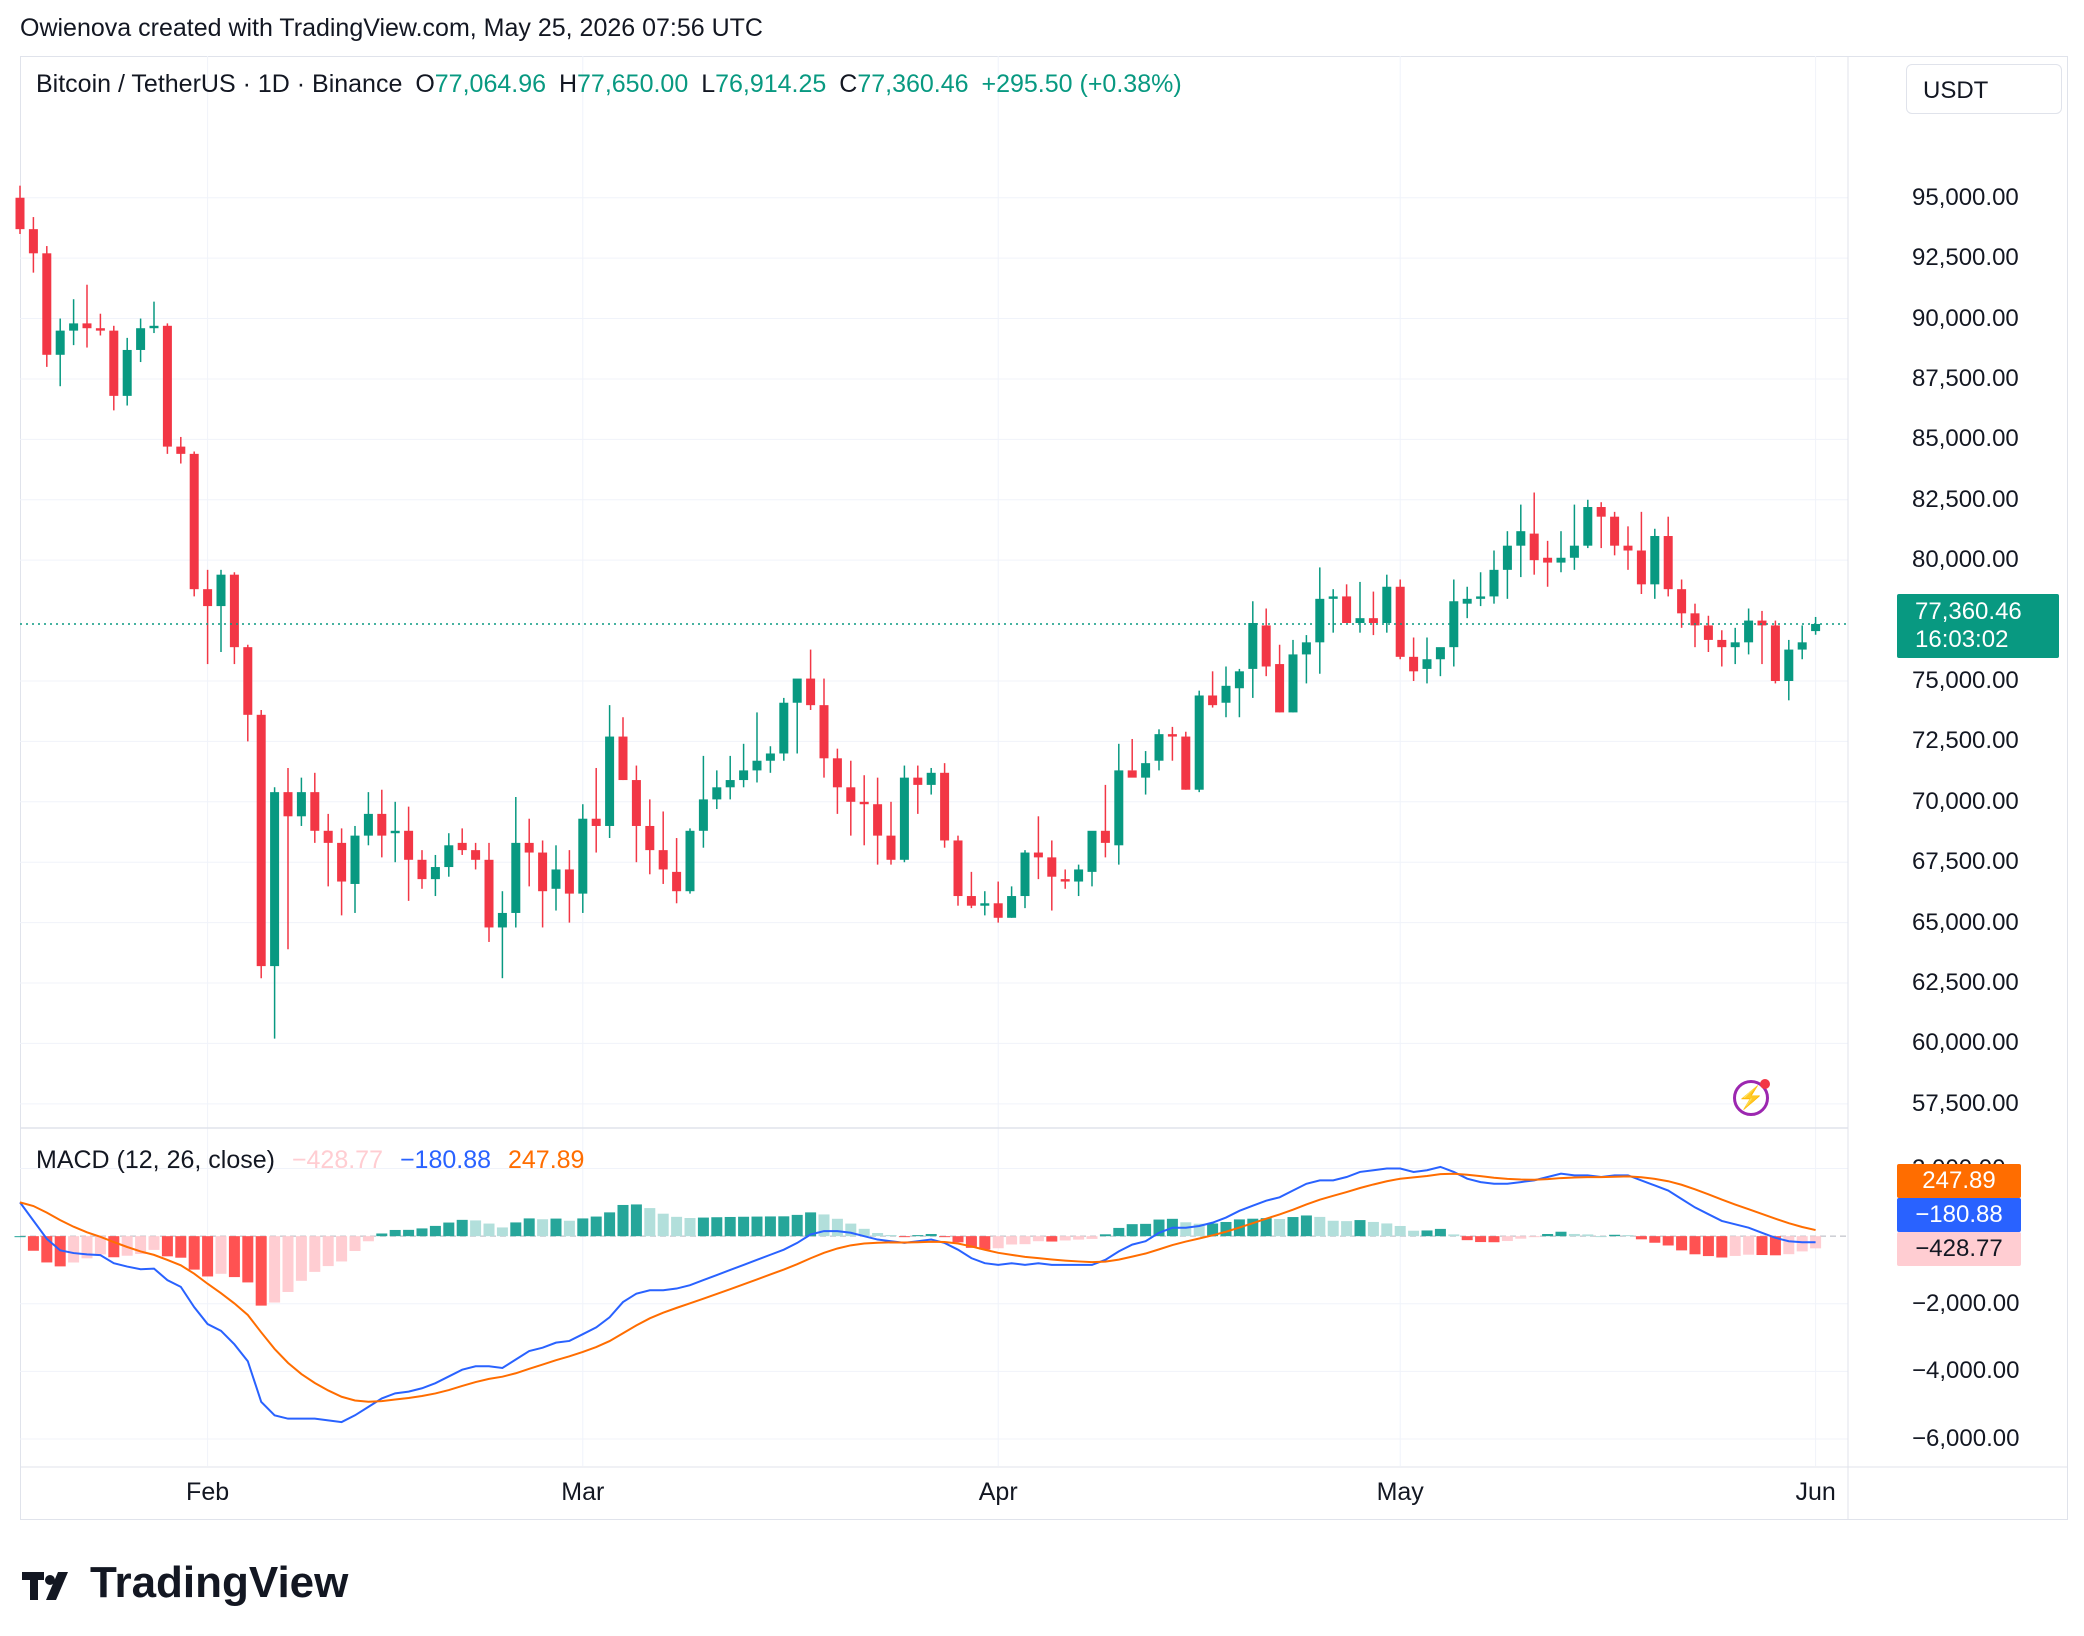 The height and width of the screenshot is (1636, 2084). What do you see at coordinates (1965, 922) in the screenshot?
I see `price-tick-label: 65,000.00` at bounding box center [1965, 922].